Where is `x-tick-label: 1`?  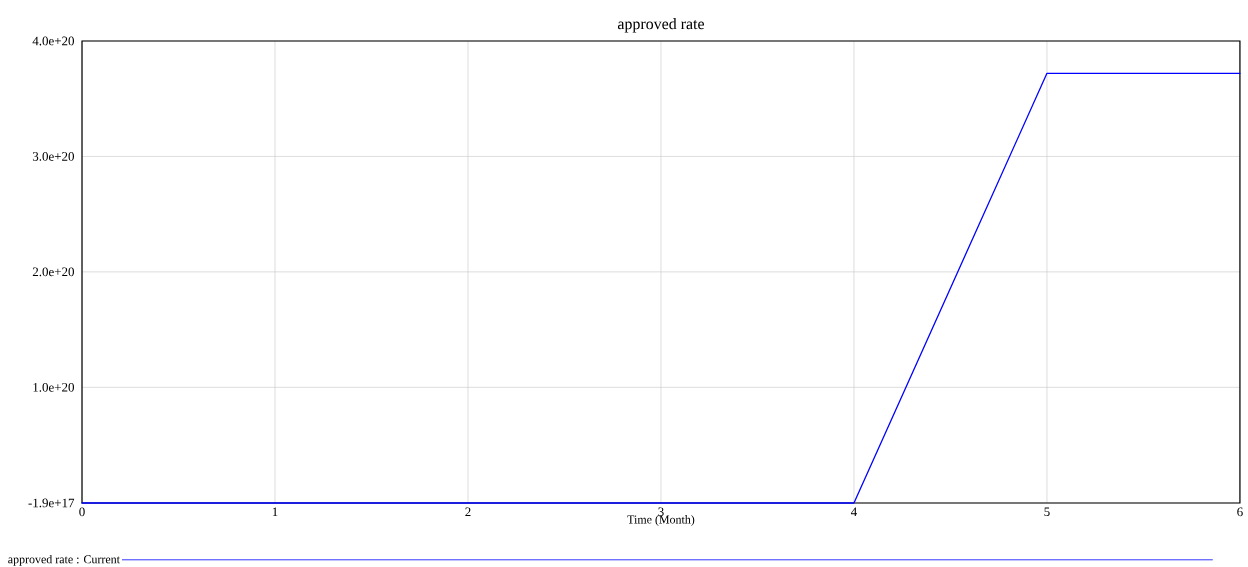 x-tick-label: 1 is located at coordinates (275, 512).